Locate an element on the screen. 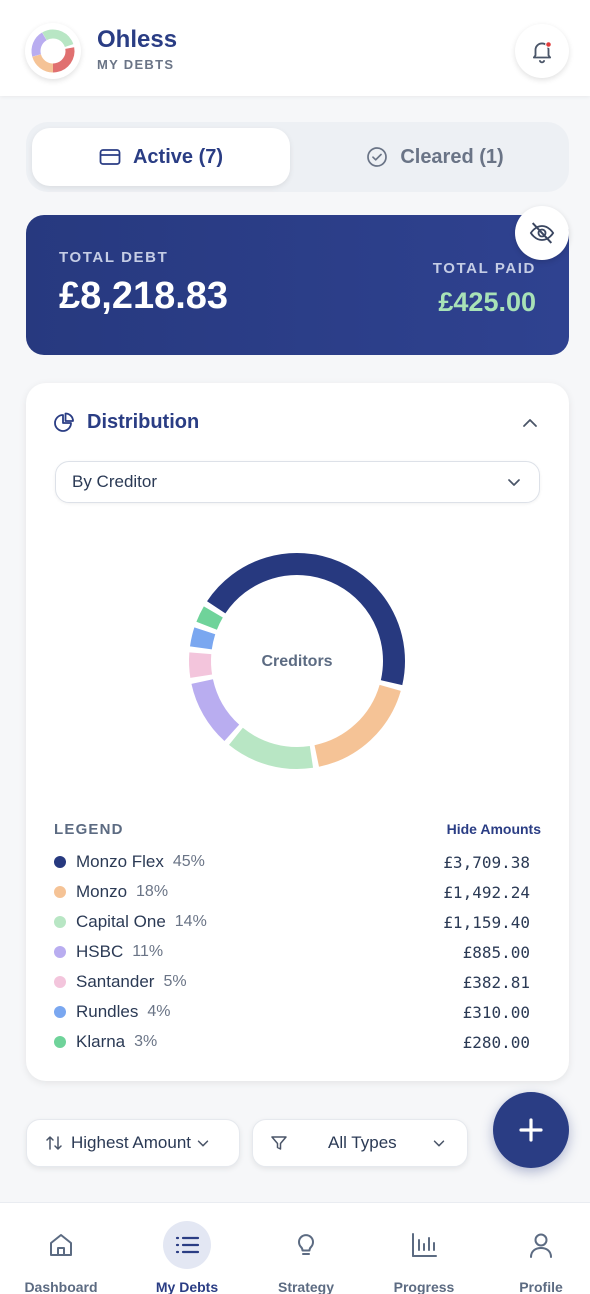  legend-name: Capital One is located at coordinates (121, 921).